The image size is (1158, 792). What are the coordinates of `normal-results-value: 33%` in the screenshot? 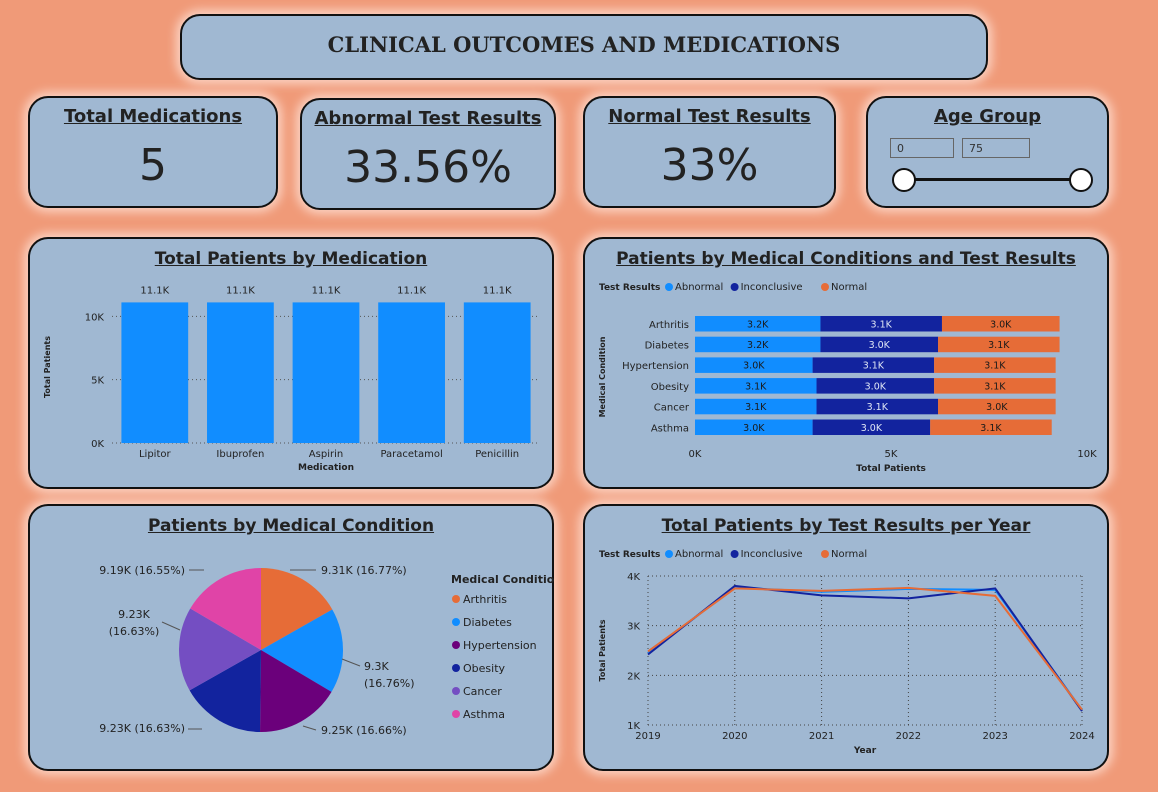 It's located at (709, 165).